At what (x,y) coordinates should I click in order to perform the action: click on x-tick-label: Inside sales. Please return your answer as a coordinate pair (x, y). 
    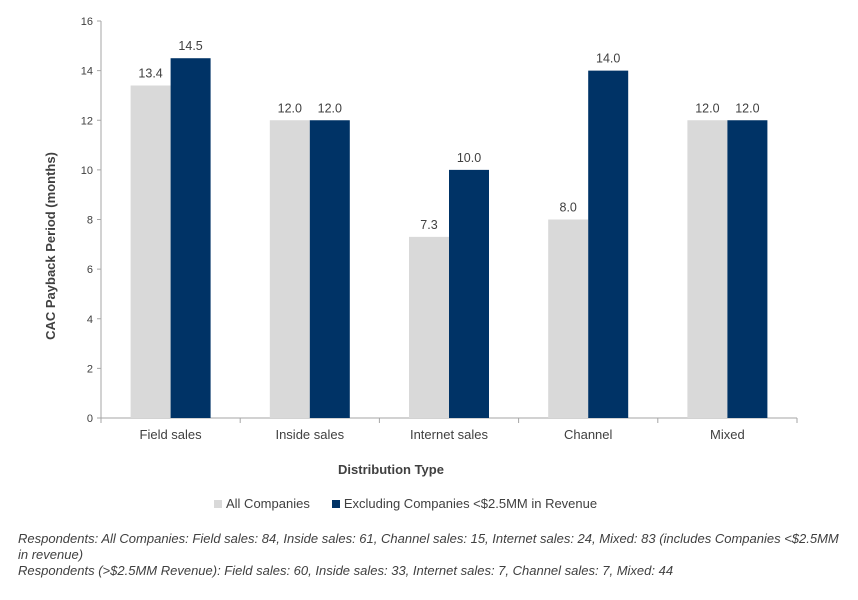
    Looking at the image, I should click on (309, 434).